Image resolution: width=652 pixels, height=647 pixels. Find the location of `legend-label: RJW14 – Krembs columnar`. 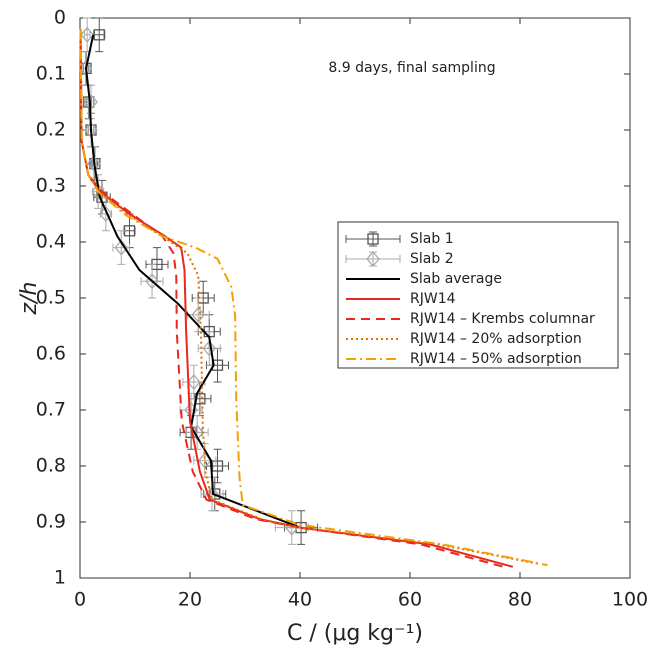

legend-label: RJW14 – Krembs columnar is located at coordinates (502, 319).